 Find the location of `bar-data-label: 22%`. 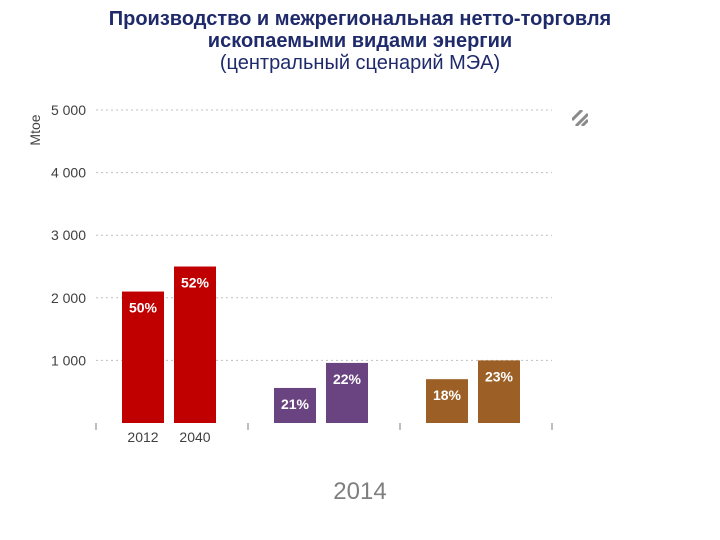

bar-data-label: 22% is located at coordinates (347, 379).